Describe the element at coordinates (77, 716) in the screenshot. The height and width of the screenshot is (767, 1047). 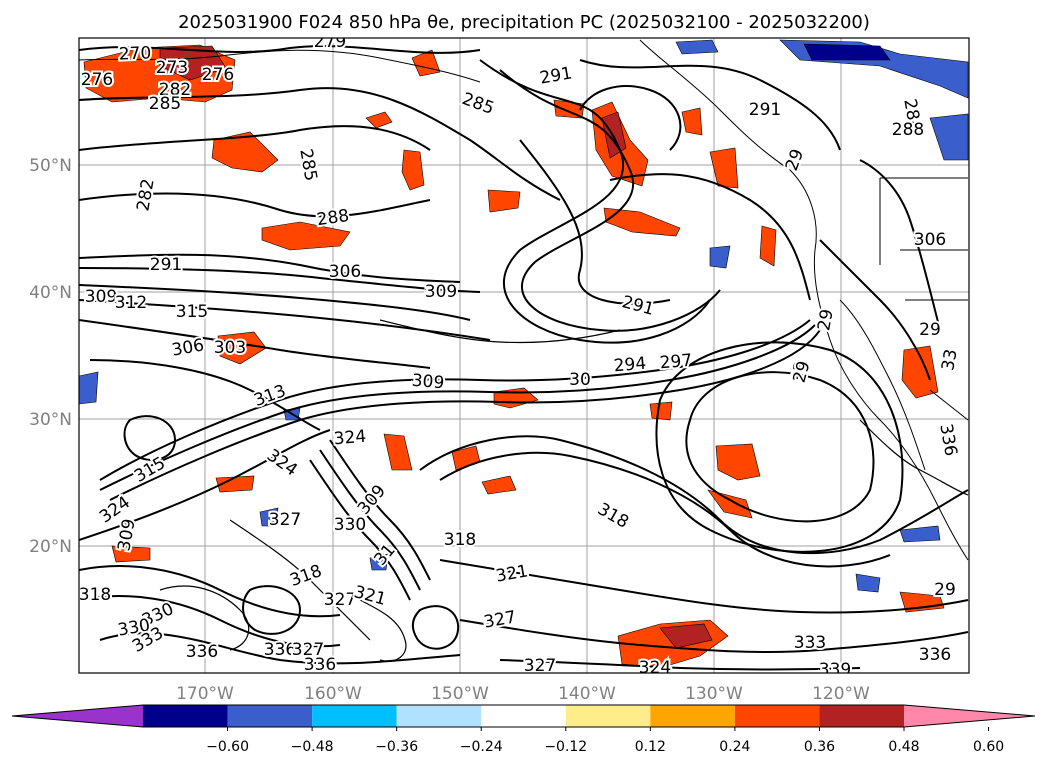
I see `colorbar-extend-low` at that location.